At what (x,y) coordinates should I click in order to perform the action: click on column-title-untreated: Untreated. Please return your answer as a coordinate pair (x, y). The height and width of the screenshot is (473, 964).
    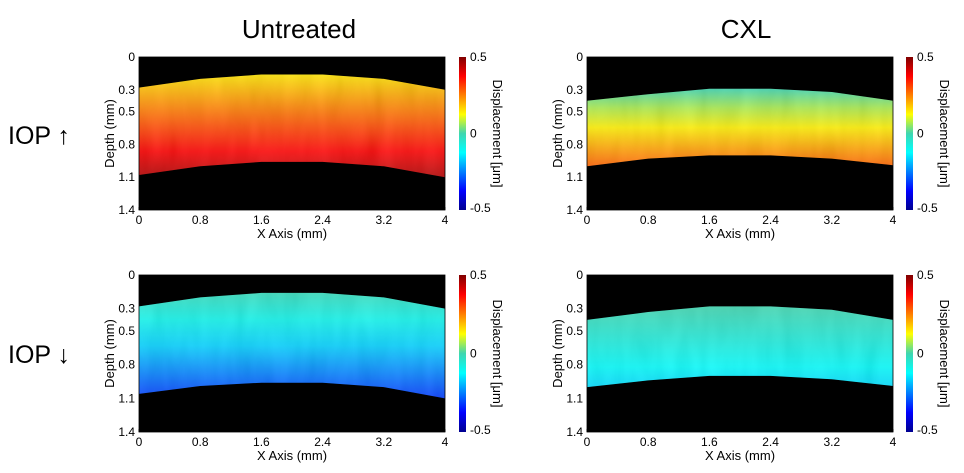
    Looking at the image, I should click on (299, 29).